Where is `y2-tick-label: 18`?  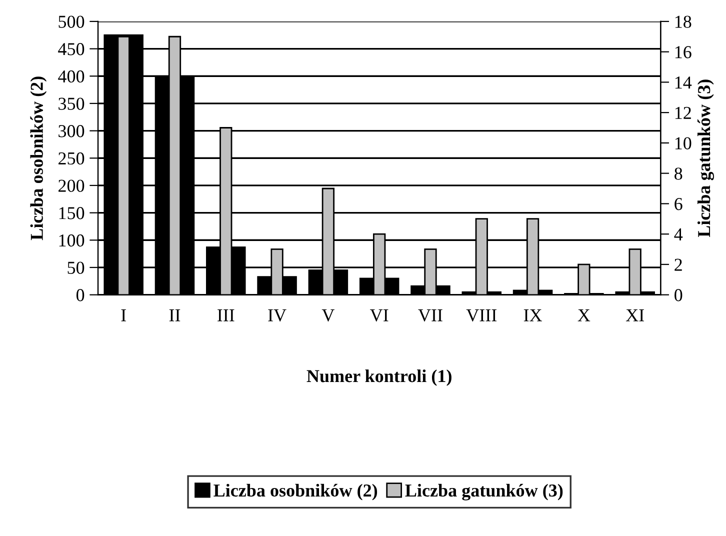 y2-tick-label: 18 is located at coordinates (683, 22).